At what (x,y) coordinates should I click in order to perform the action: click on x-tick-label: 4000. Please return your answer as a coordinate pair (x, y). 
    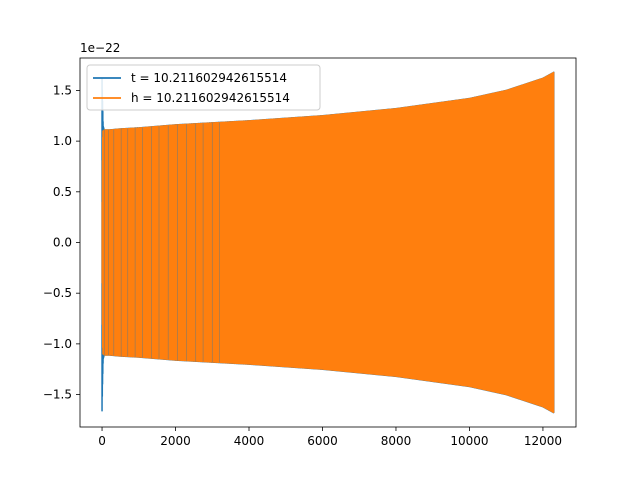
    Looking at the image, I should click on (249, 441).